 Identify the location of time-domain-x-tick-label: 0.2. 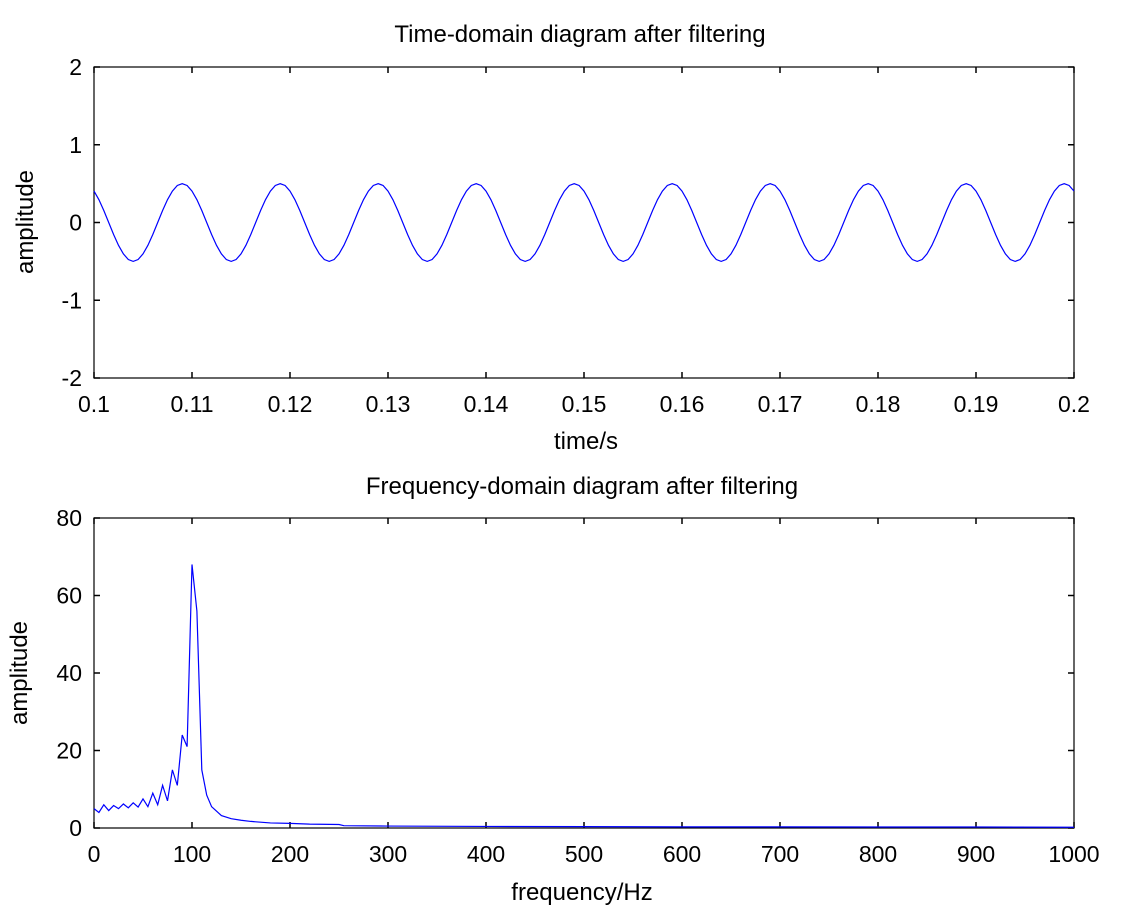
(1074, 404).